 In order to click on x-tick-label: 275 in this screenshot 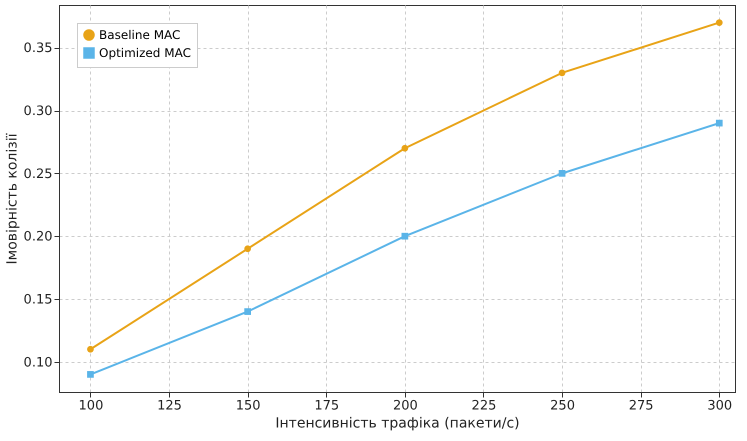, I will do `click(641, 406)`.